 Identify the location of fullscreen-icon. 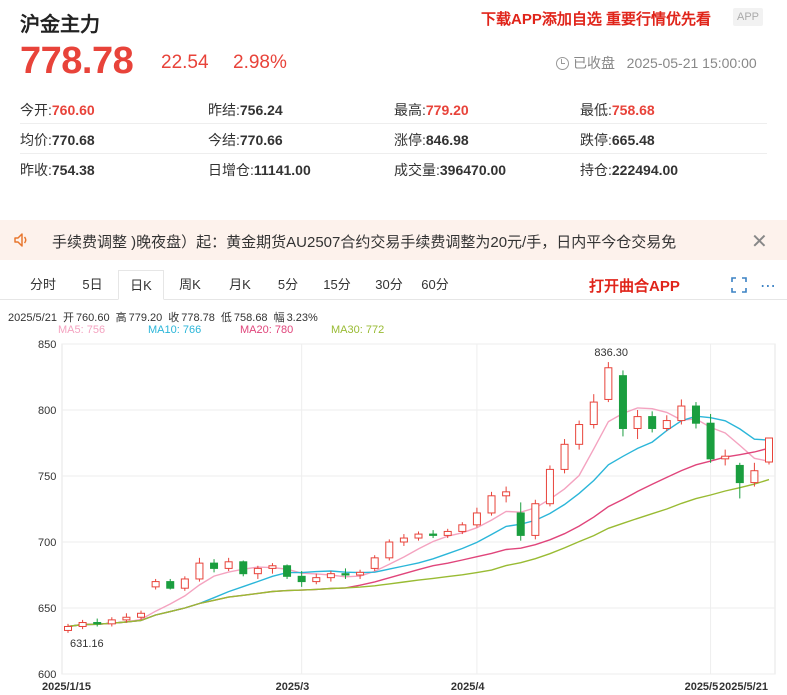
(739, 285).